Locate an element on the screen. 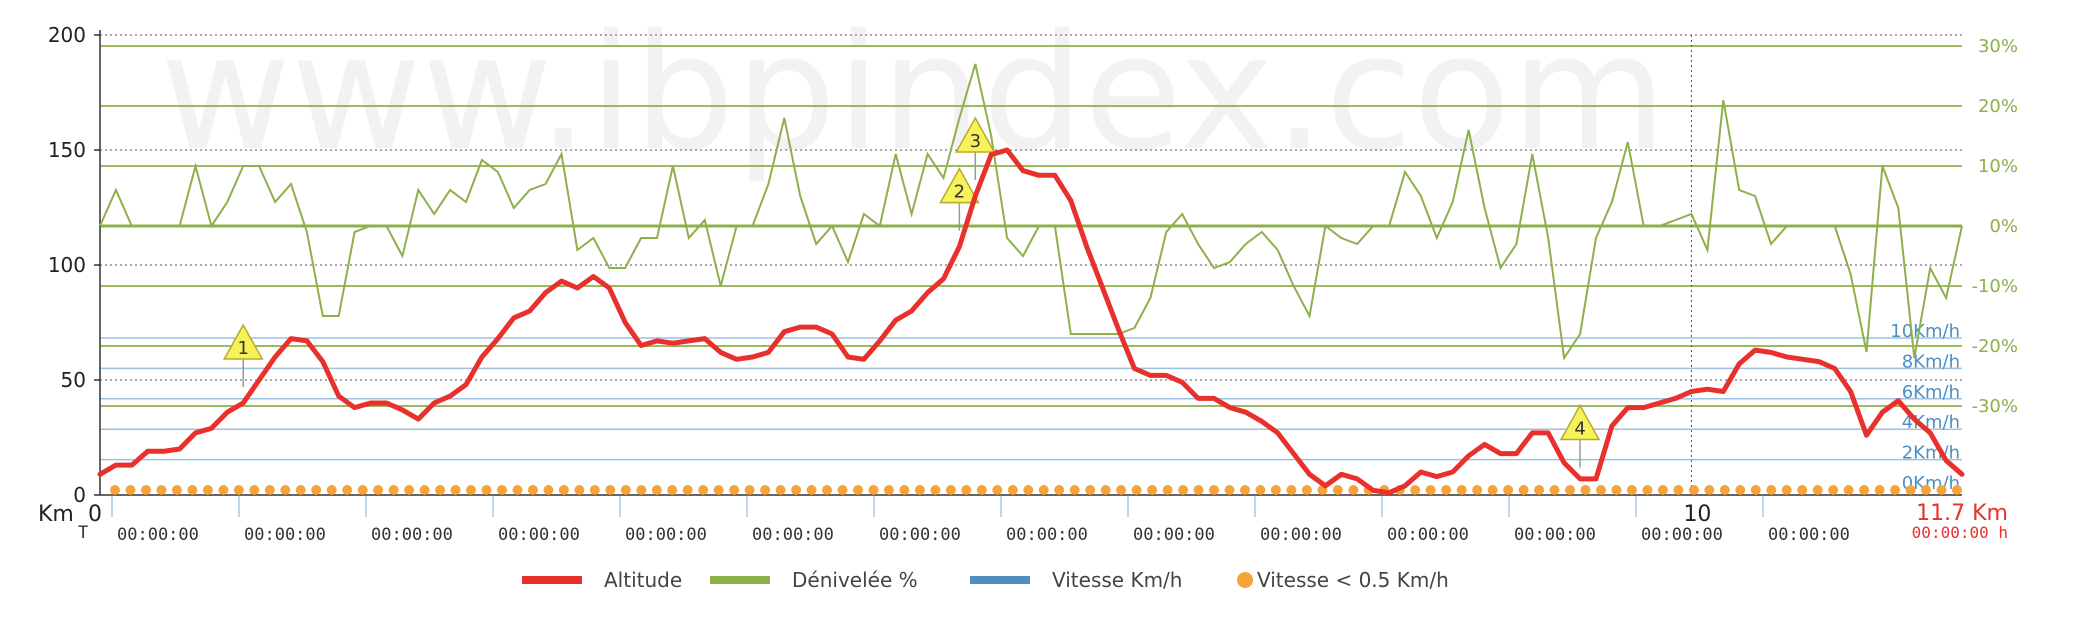 Image resolution: width=2078 pixels, height=620 pixels. totals: 11.7 Km 00:00:00 h is located at coordinates (1960, 521).